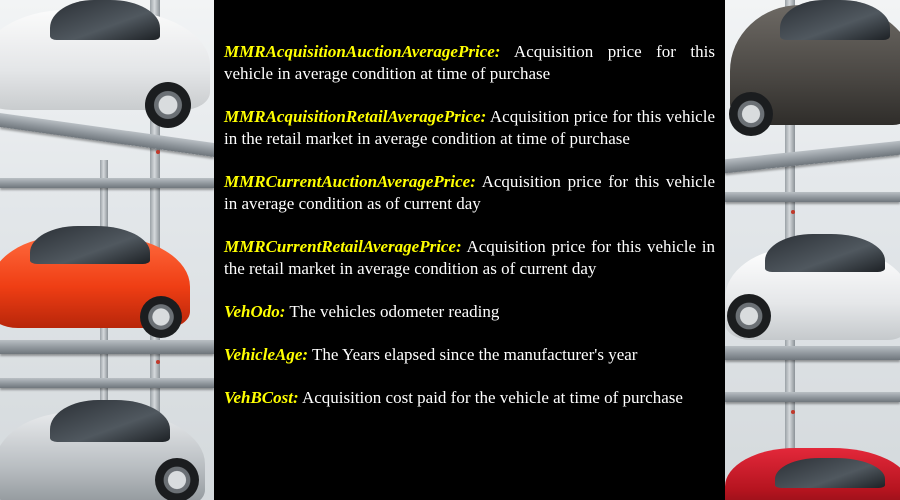  Describe the element at coordinates (392, 311) in the screenshot. I see `definition-text: The vehicles odometer reading` at that location.